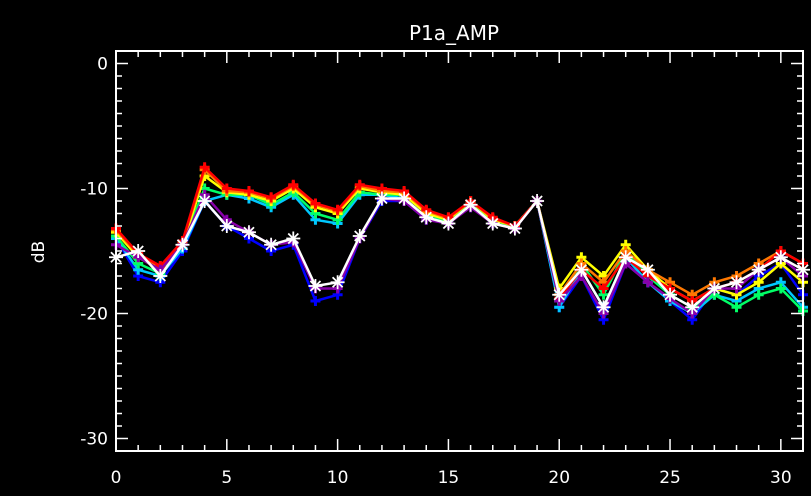 The image size is (811, 496). Describe the element at coordinates (116, 478) in the screenshot. I see `x-tick-label: 0` at that location.